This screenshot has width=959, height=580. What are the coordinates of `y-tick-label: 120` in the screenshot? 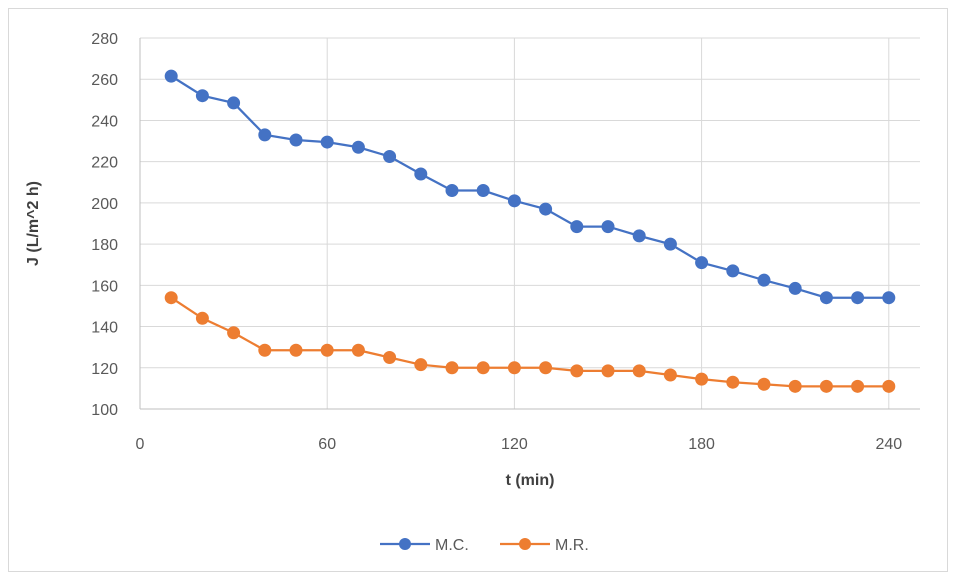 It's located at (104, 369).